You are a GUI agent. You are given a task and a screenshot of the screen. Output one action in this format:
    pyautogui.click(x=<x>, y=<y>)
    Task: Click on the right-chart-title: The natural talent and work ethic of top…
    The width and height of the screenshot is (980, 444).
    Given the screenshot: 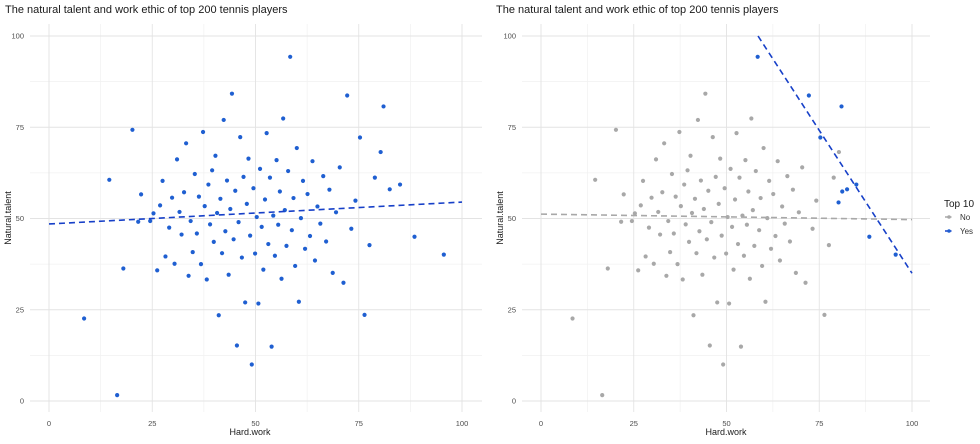 What is the action you would take?
    pyautogui.click(x=637, y=10)
    